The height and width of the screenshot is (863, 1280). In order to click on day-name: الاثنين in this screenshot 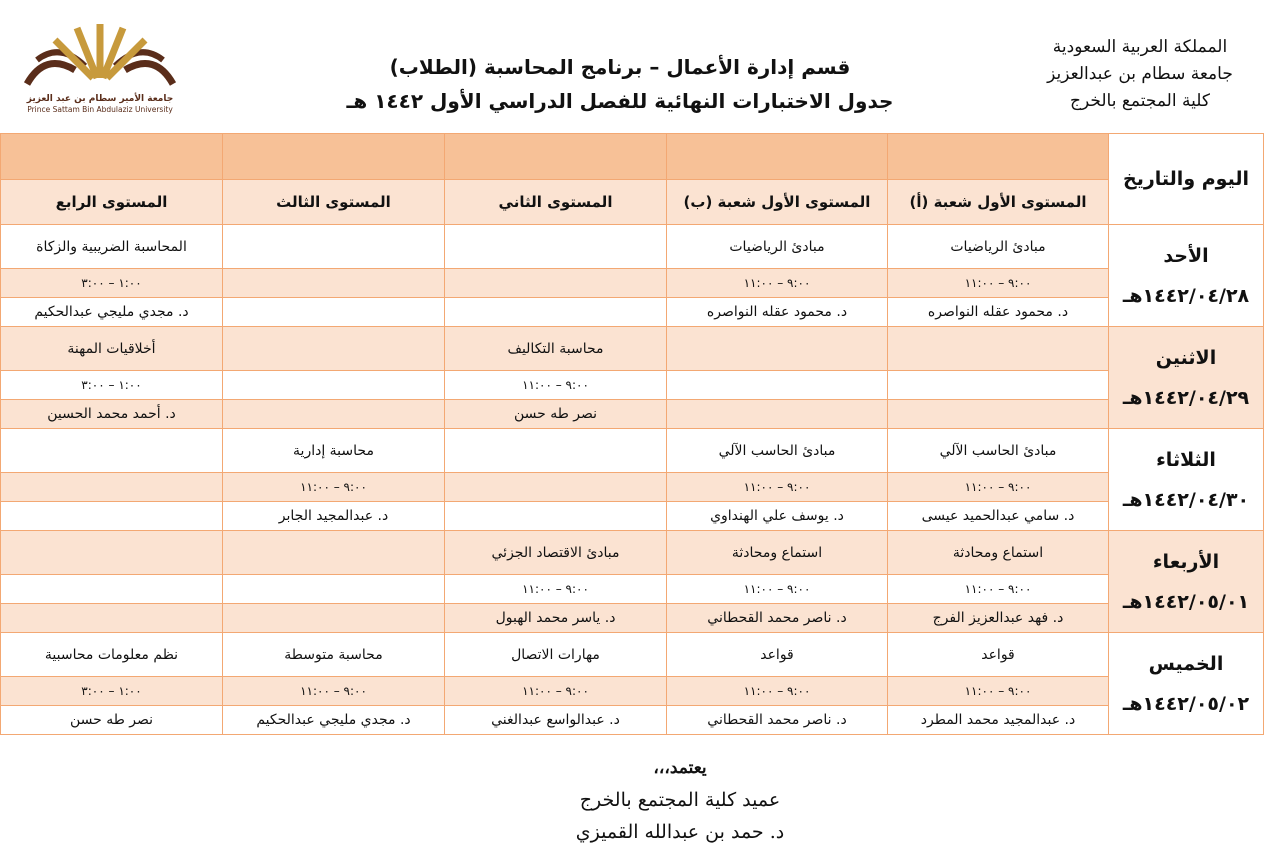, I will do `click(1186, 357)`.